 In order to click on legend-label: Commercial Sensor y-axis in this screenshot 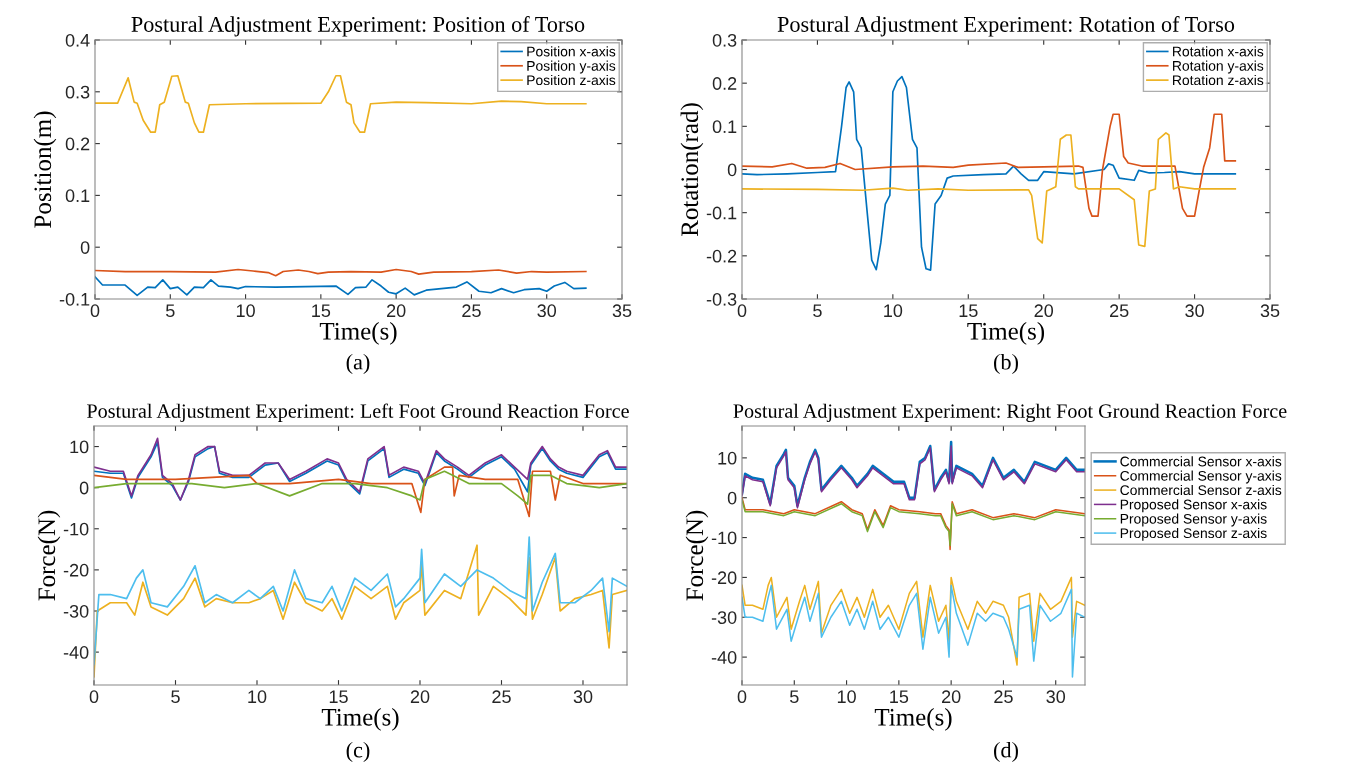, I will do `click(1201, 477)`.